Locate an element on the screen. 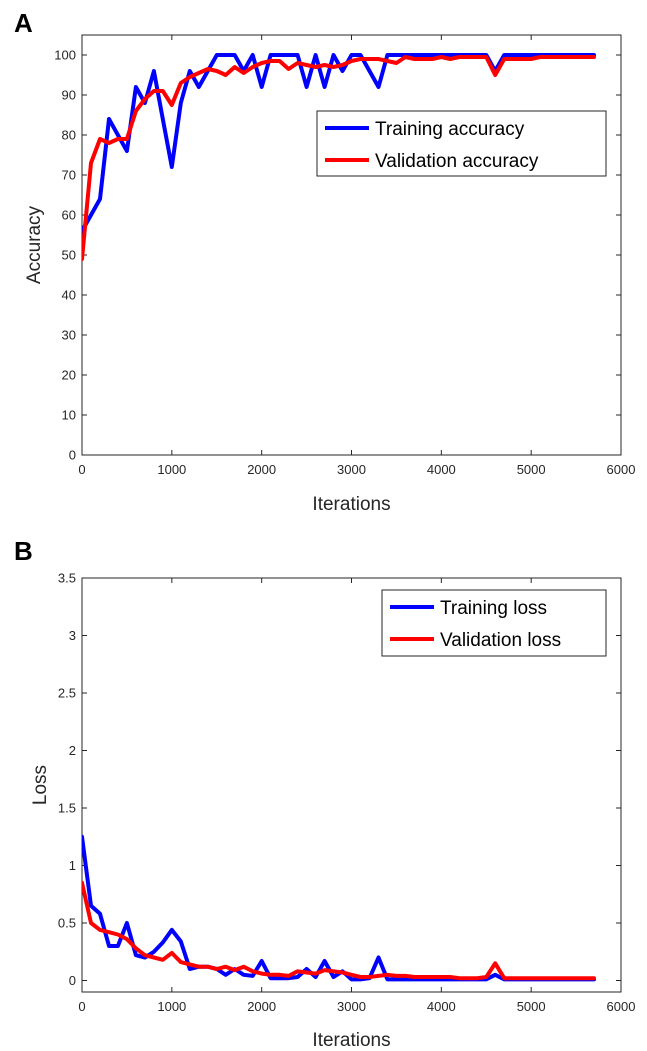 The width and height of the screenshot is (647, 1051). legend-label: Validation loss is located at coordinates (500, 640).